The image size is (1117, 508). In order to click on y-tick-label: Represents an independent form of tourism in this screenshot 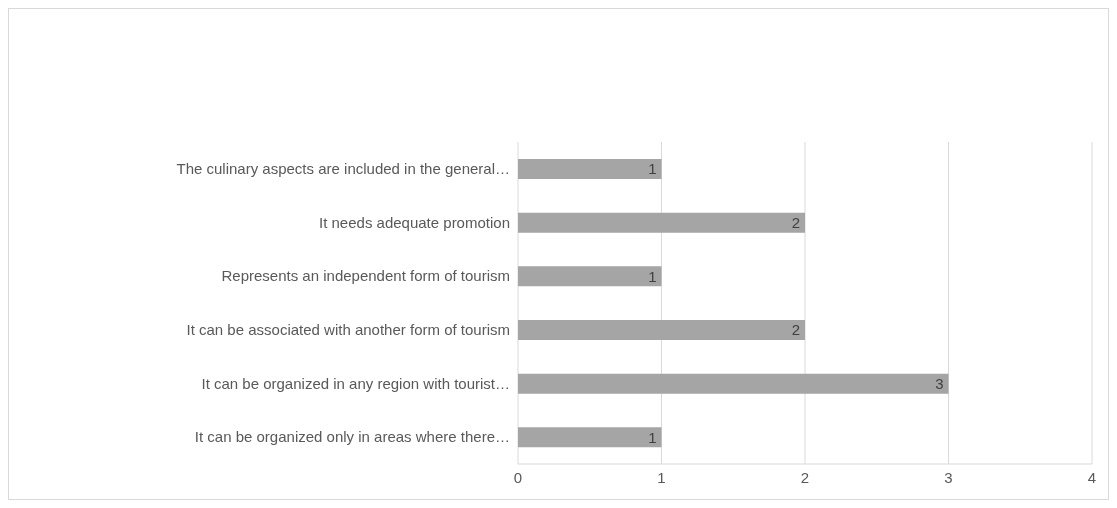, I will do `click(365, 276)`.